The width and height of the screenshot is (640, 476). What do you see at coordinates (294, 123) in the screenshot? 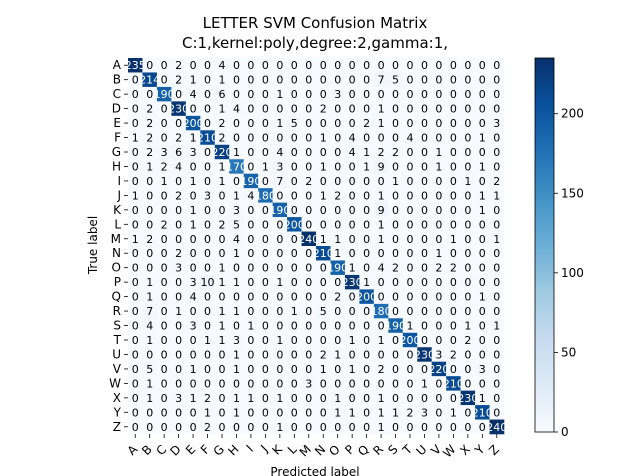
I see `cell-value-label: 5` at bounding box center [294, 123].